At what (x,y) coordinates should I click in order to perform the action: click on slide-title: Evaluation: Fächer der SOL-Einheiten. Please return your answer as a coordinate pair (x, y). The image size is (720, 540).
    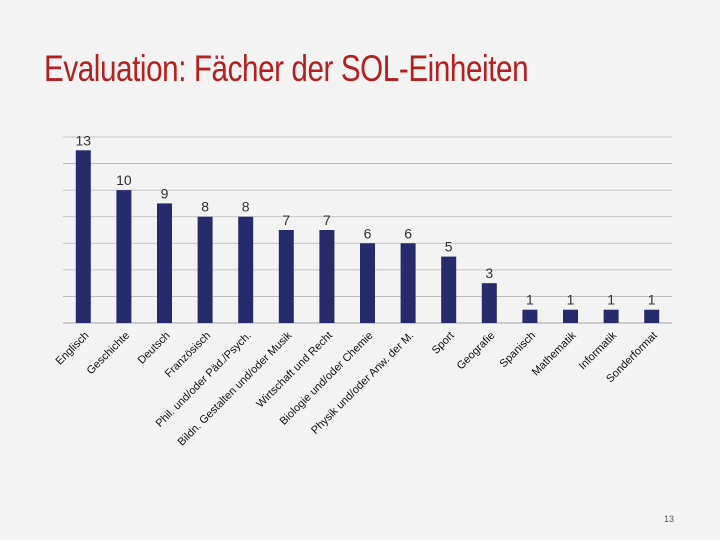
    Looking at the image, I should click on (286, 68).